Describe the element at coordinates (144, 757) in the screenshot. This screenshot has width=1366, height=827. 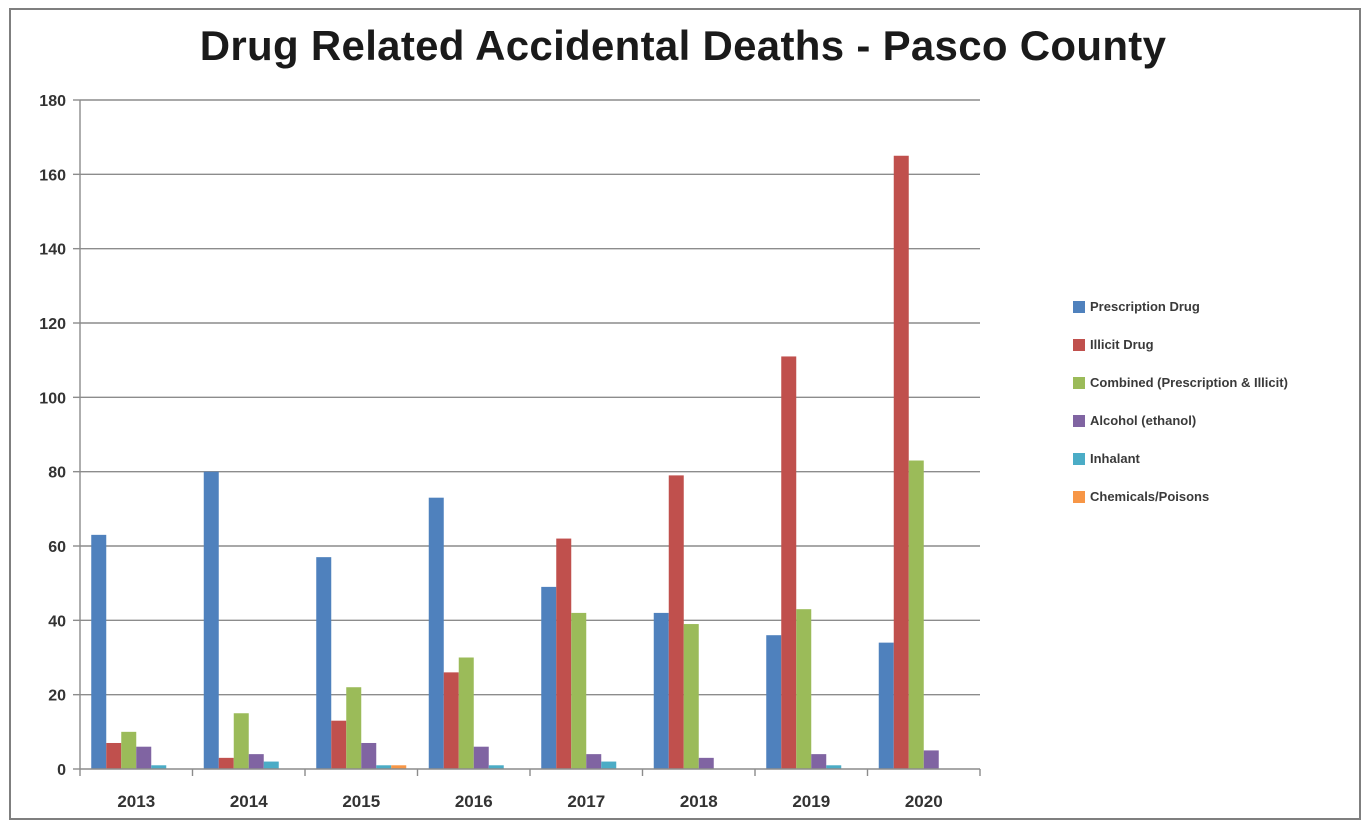
I see `bar-alcohol-ethanol-2013` at that location.